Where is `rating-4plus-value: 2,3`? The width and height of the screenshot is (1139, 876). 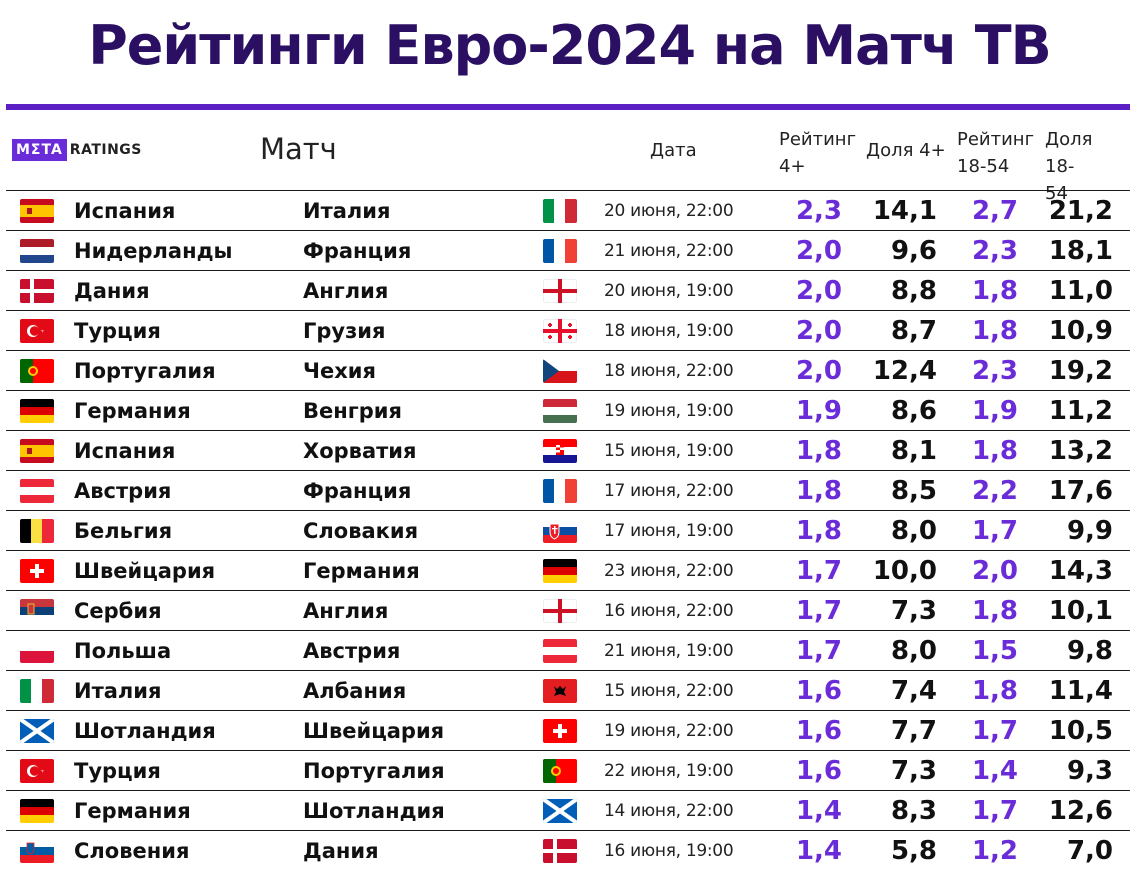 rating-4plus-value: 2,3 is located at coordinates (818, 211).